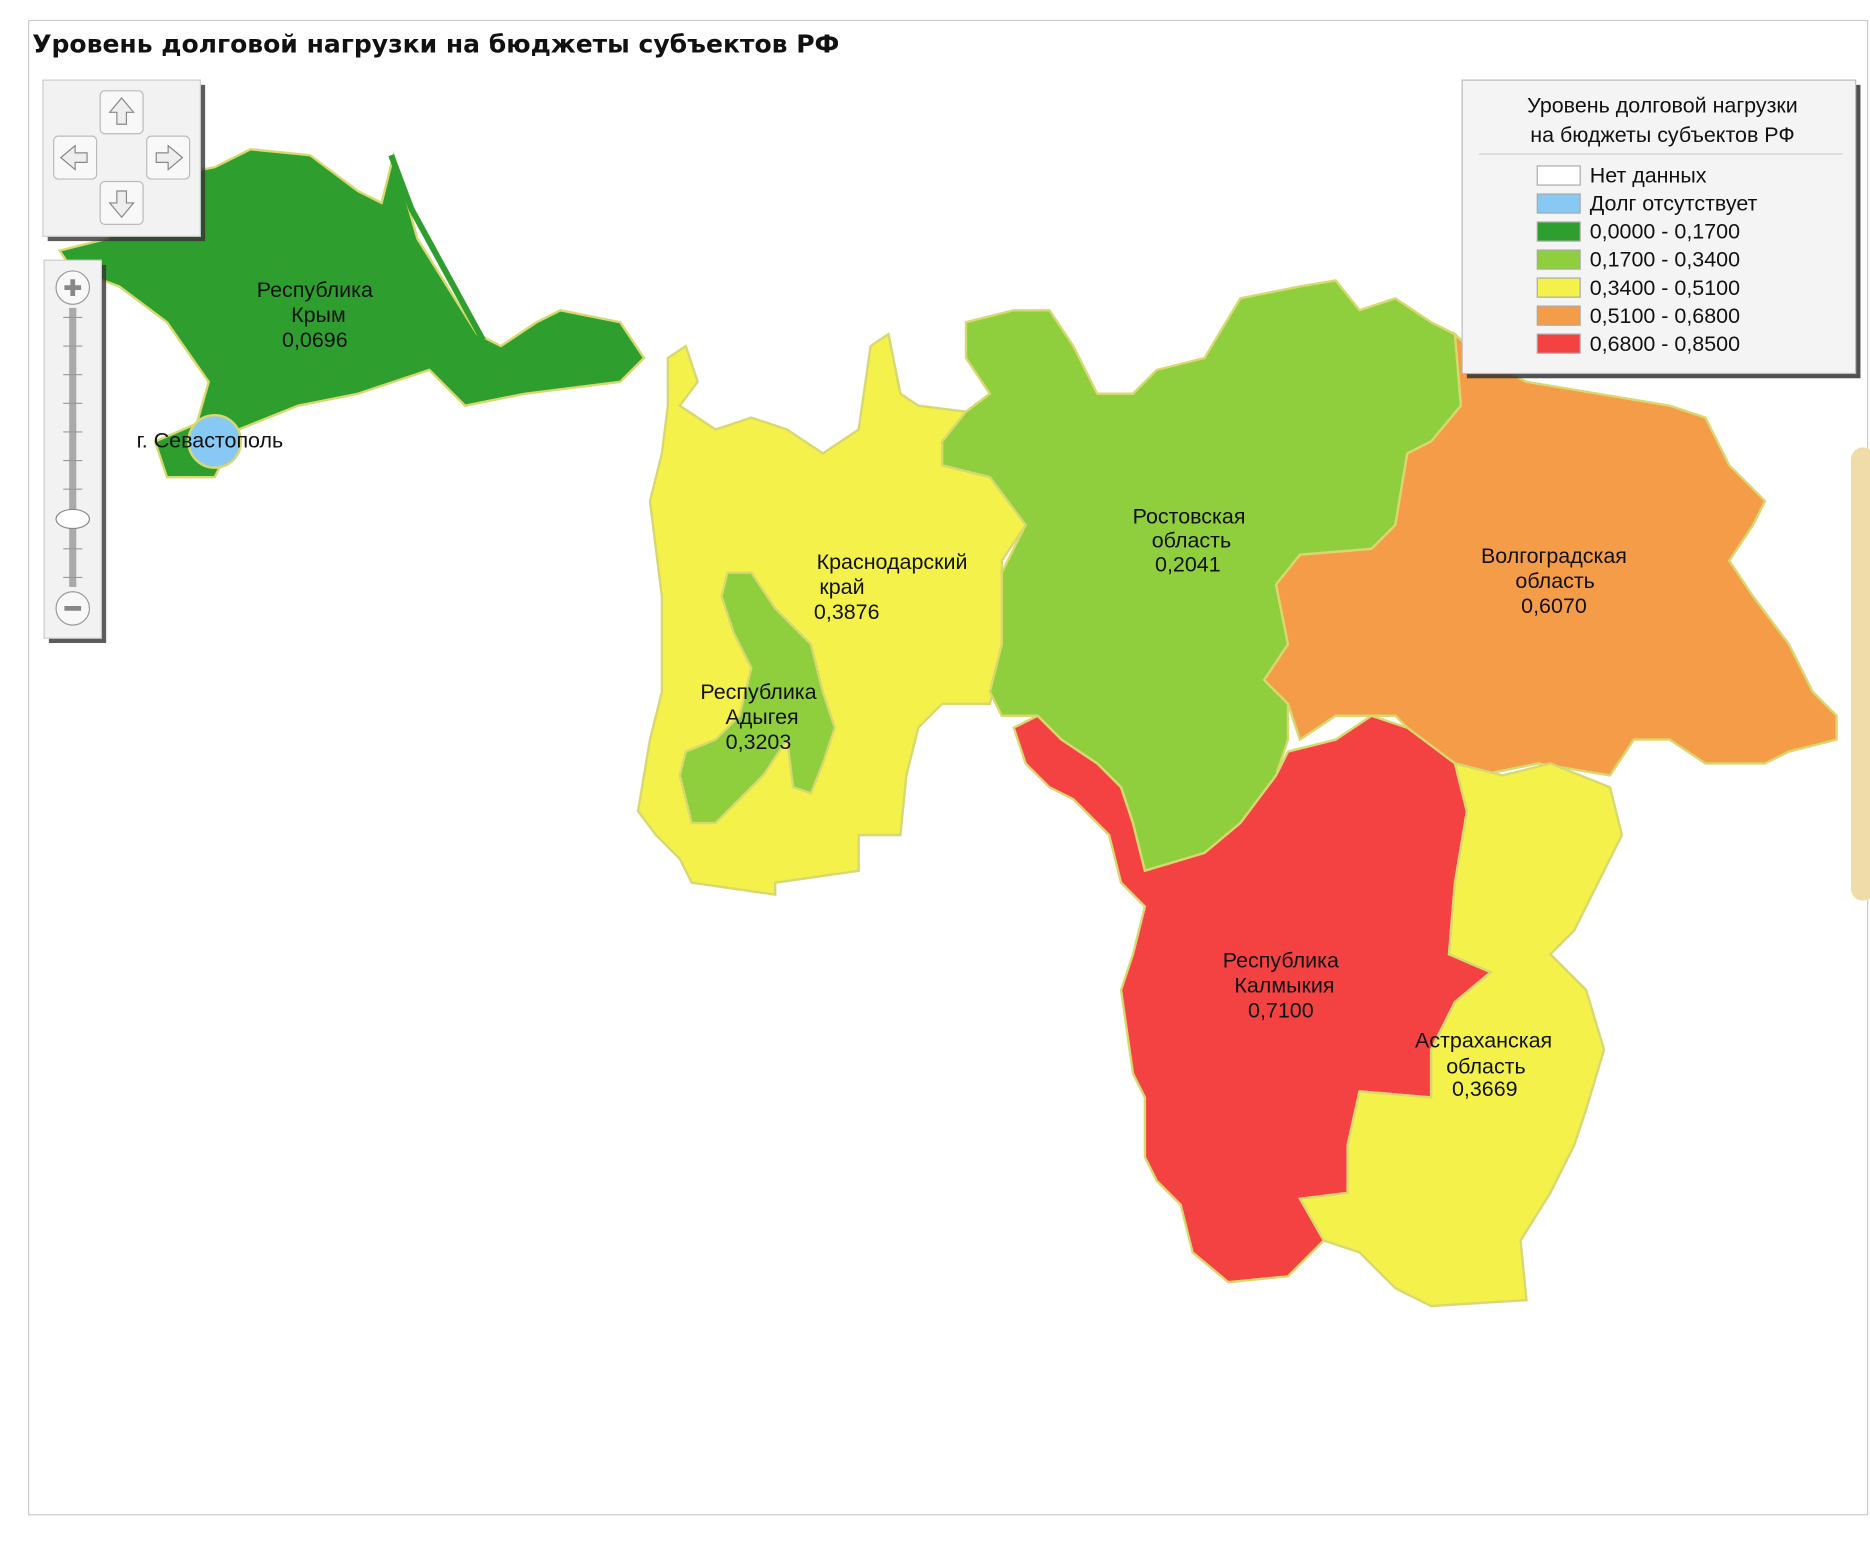 This screenshot has width=1870, height=1546. Describe the element at coordinates (1648, 176) in the screenshot. I see `legend-label: Нет данных` at that location.